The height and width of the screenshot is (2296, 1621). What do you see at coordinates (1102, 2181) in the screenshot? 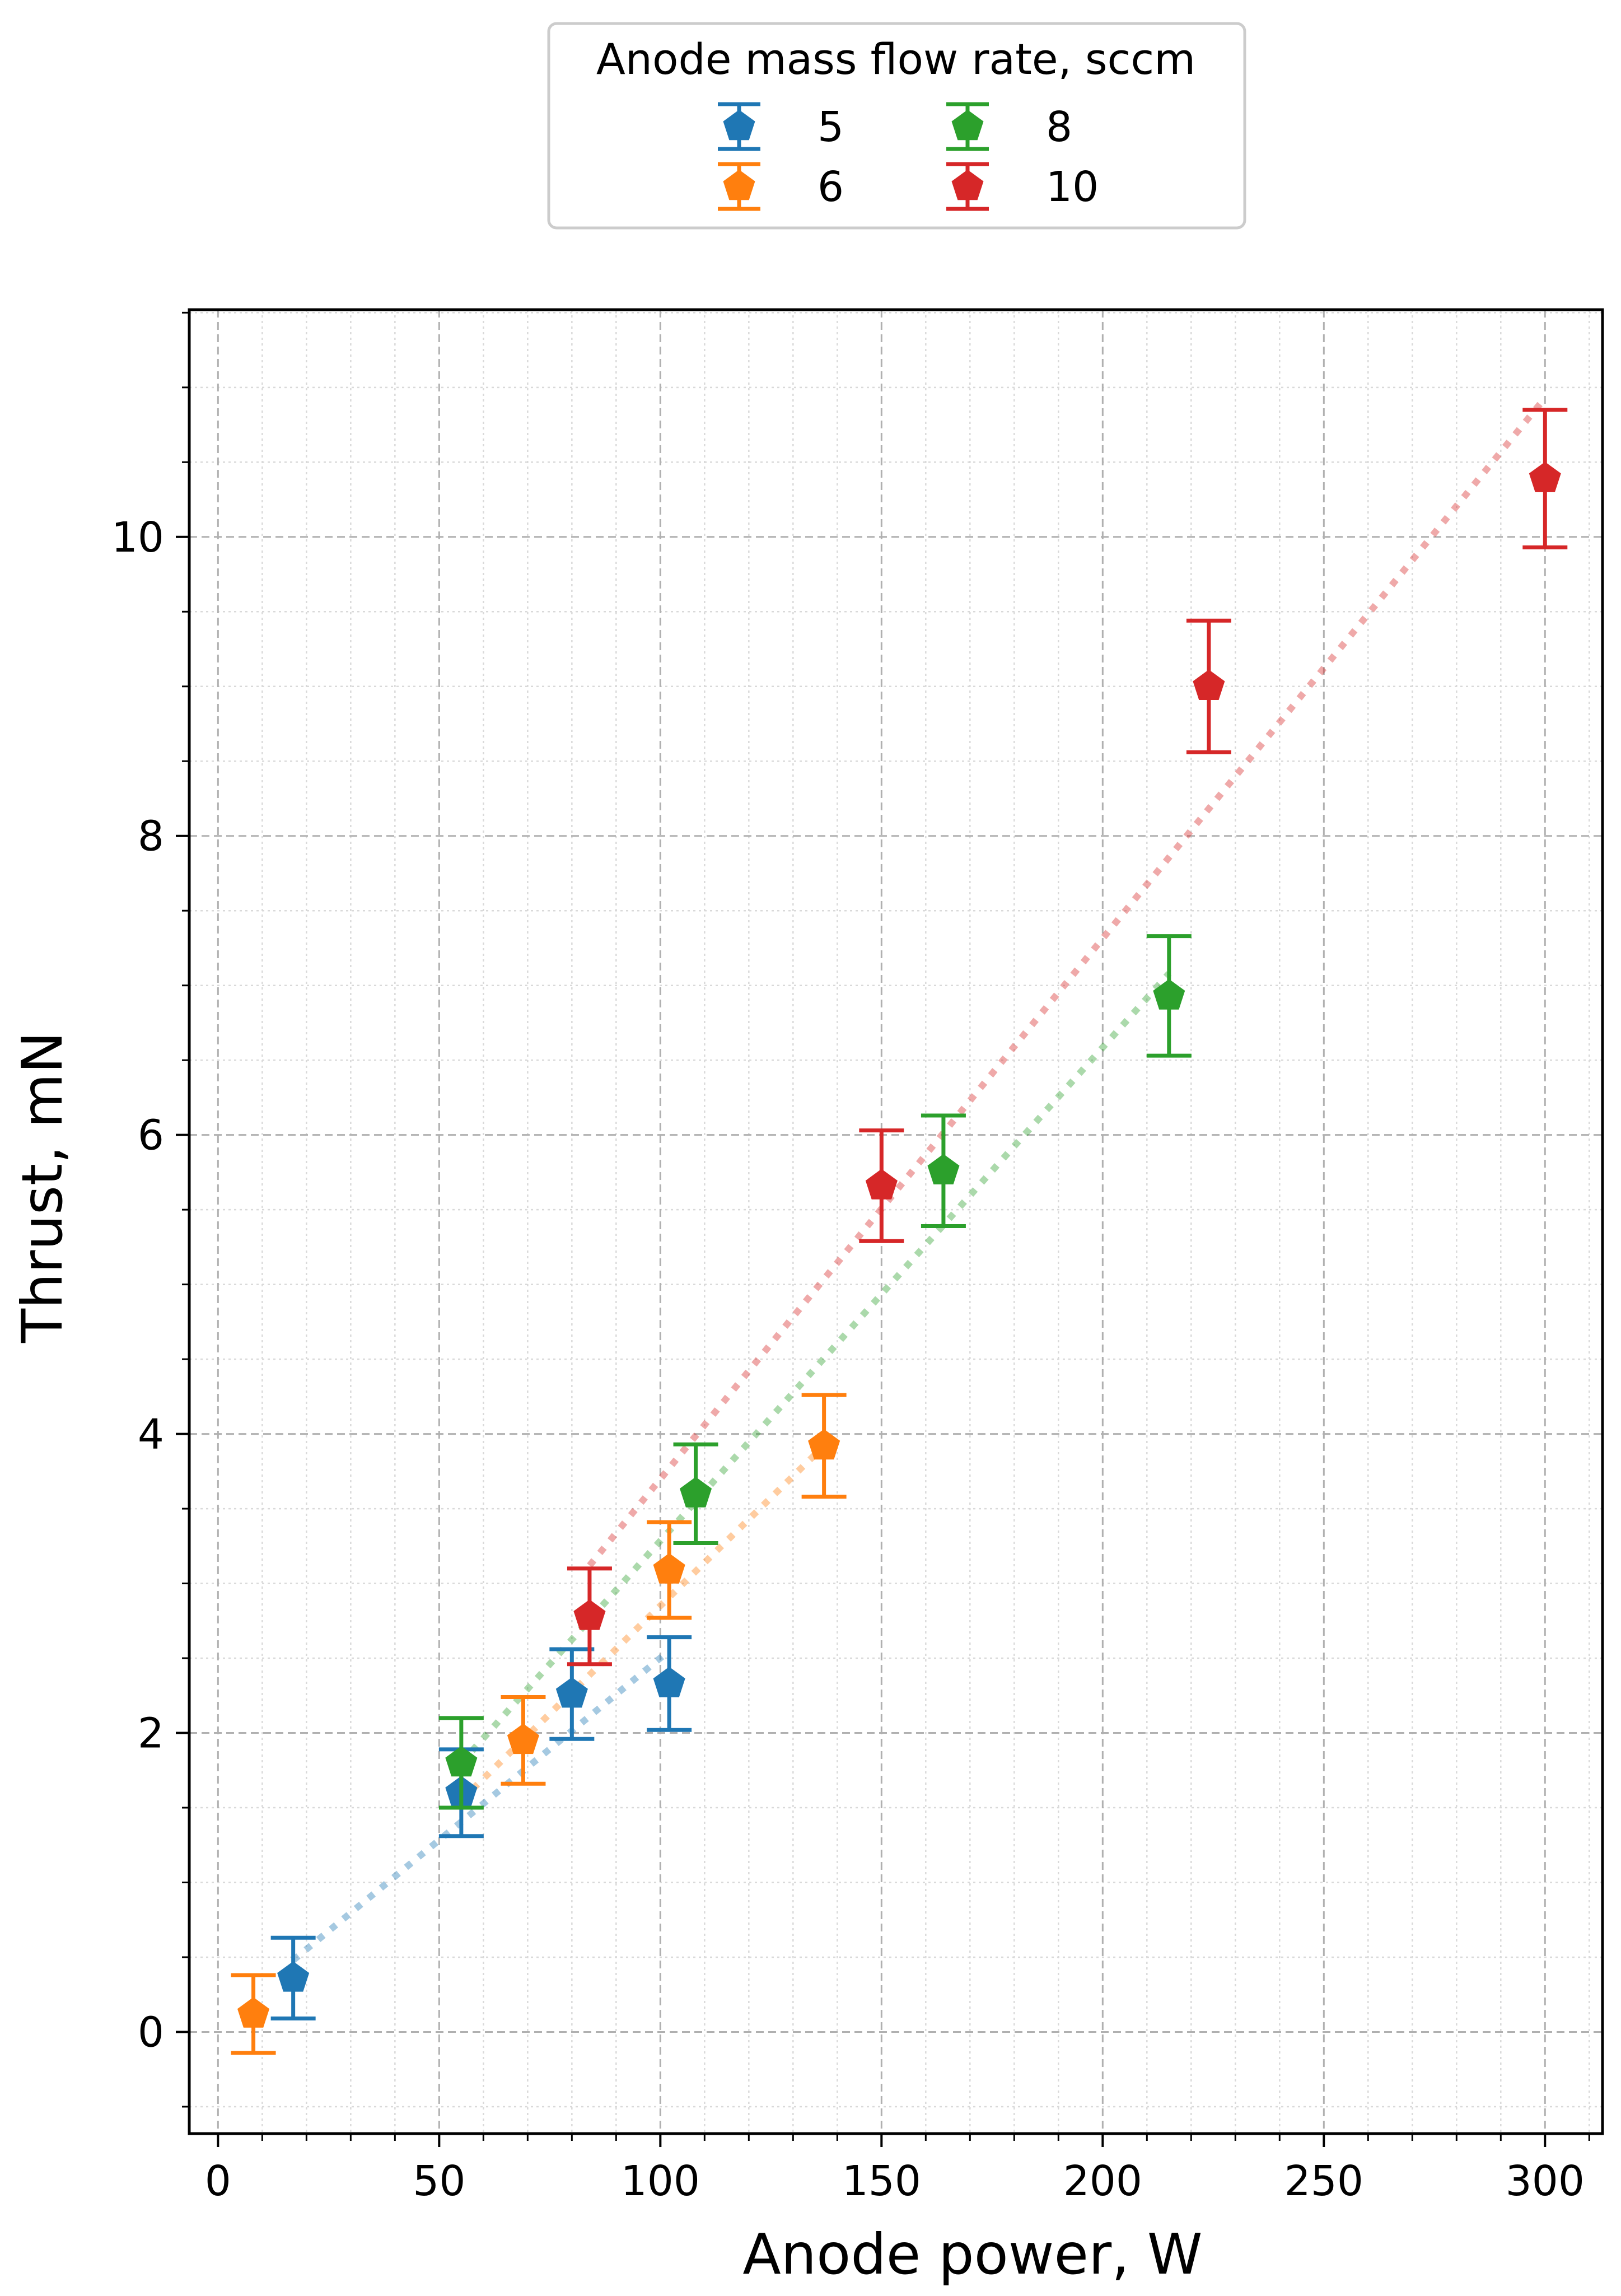
I see `x-tick-label: 200` at bounding box center [1102, 2181].